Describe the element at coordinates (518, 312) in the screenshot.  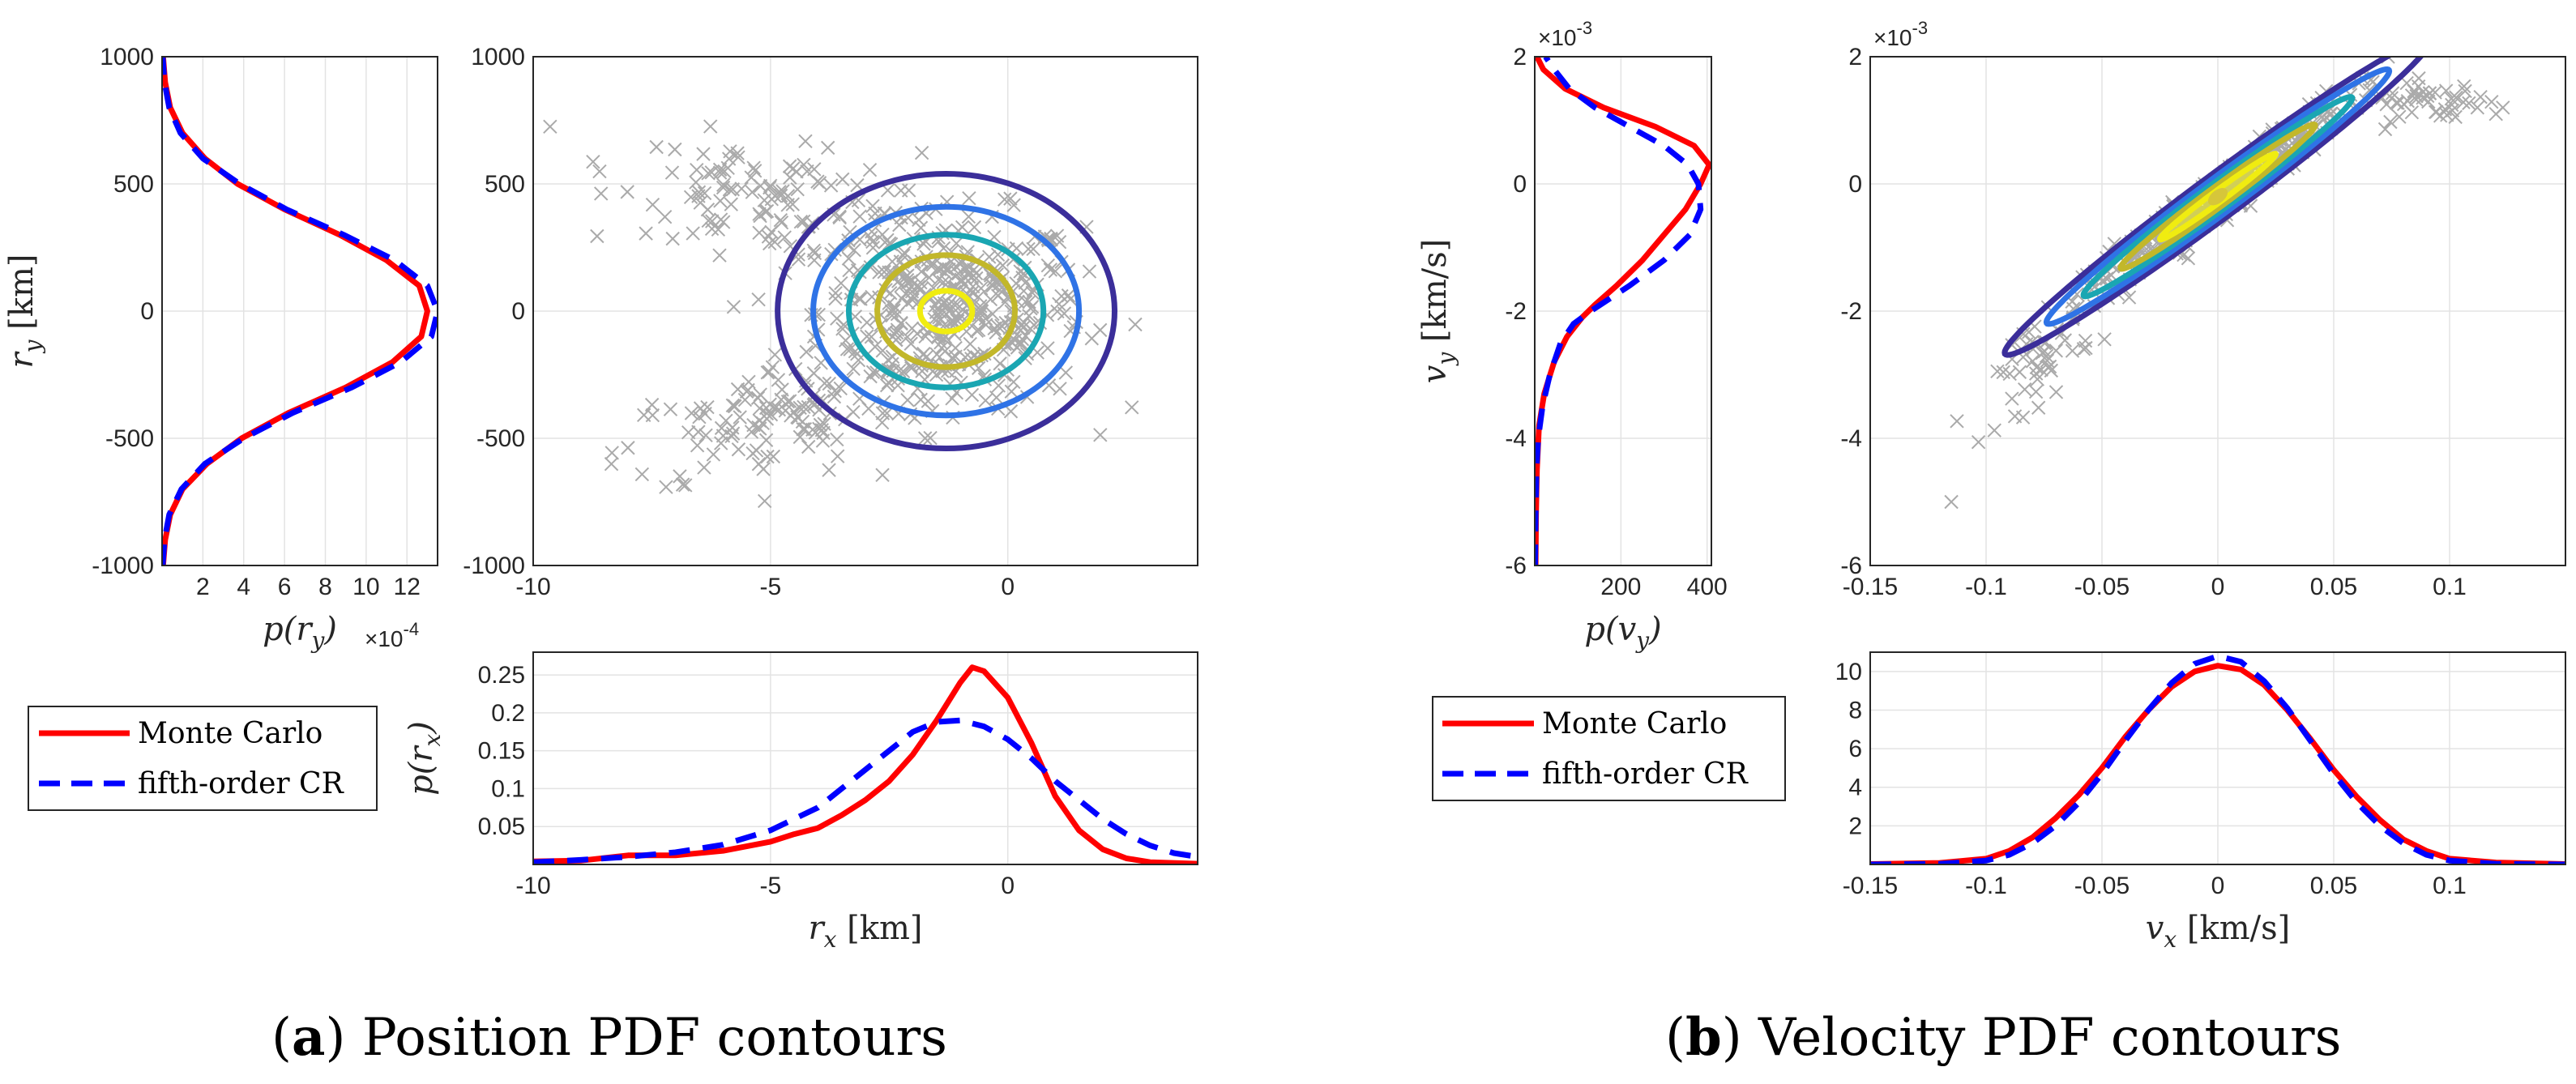
I see `a_main-ytick-2: 0` at that location.